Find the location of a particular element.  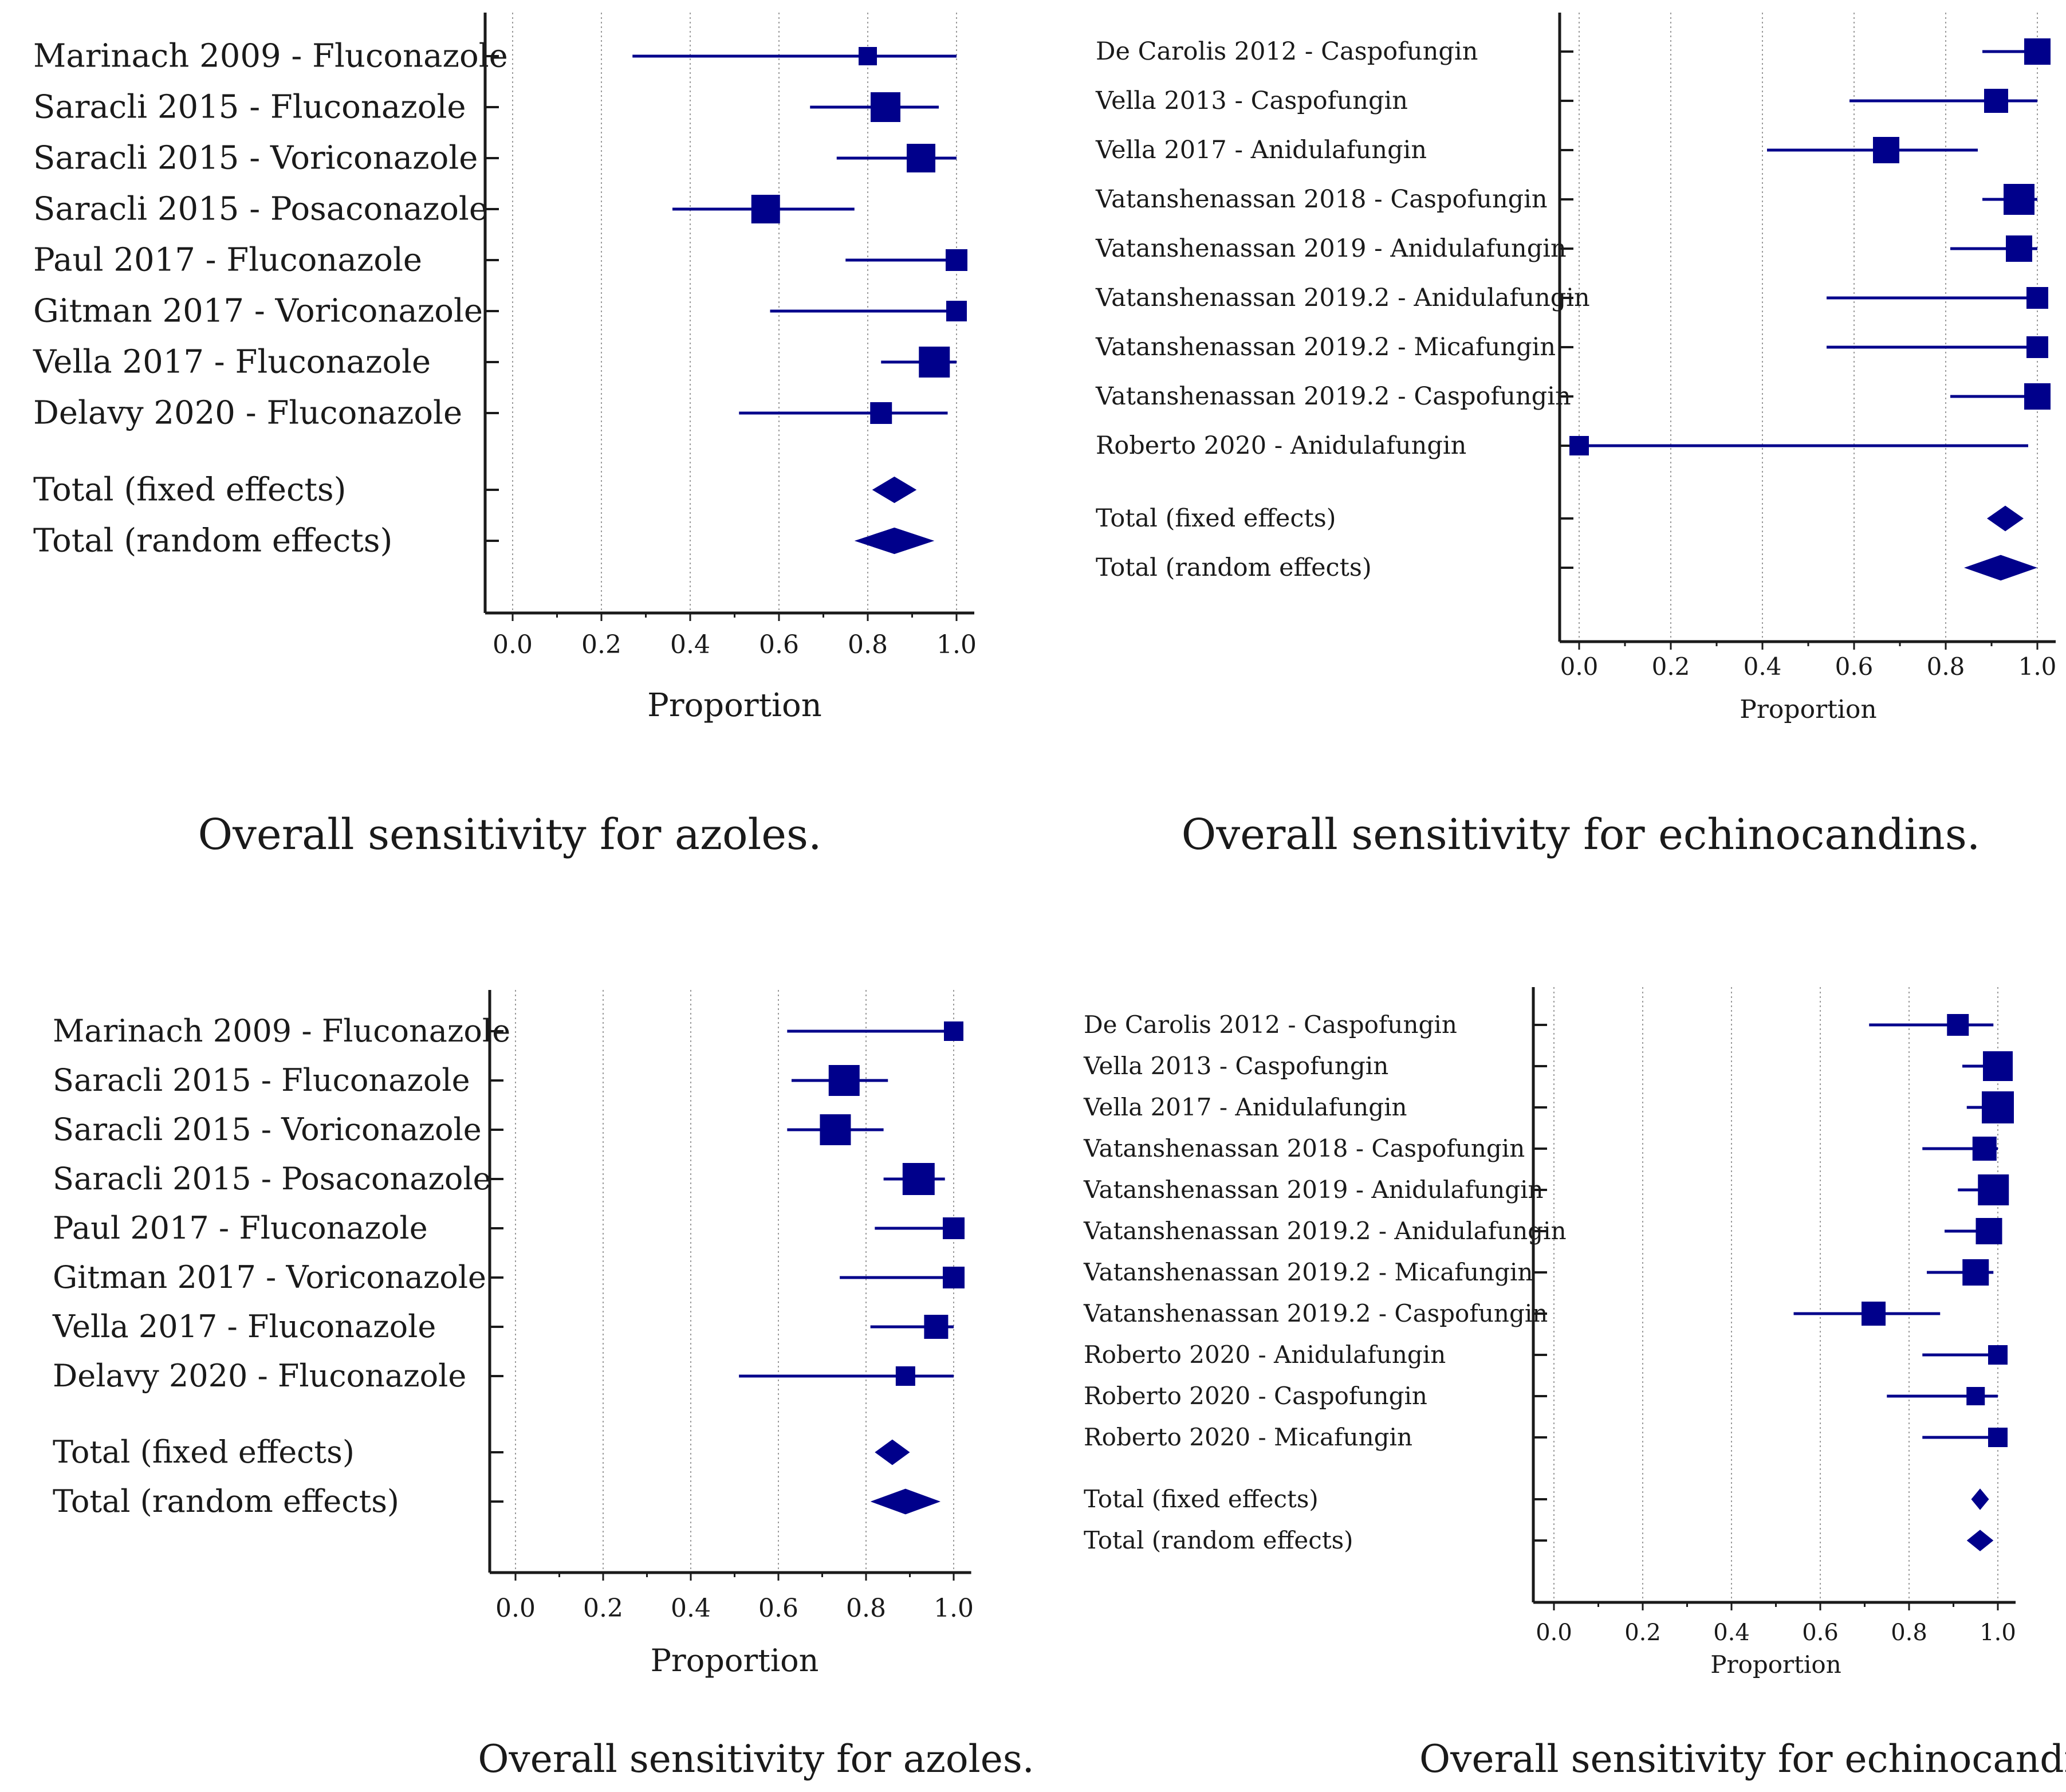

caption-top-left: Overall sensitivity for azoles. is located at coordinates (510, 834).